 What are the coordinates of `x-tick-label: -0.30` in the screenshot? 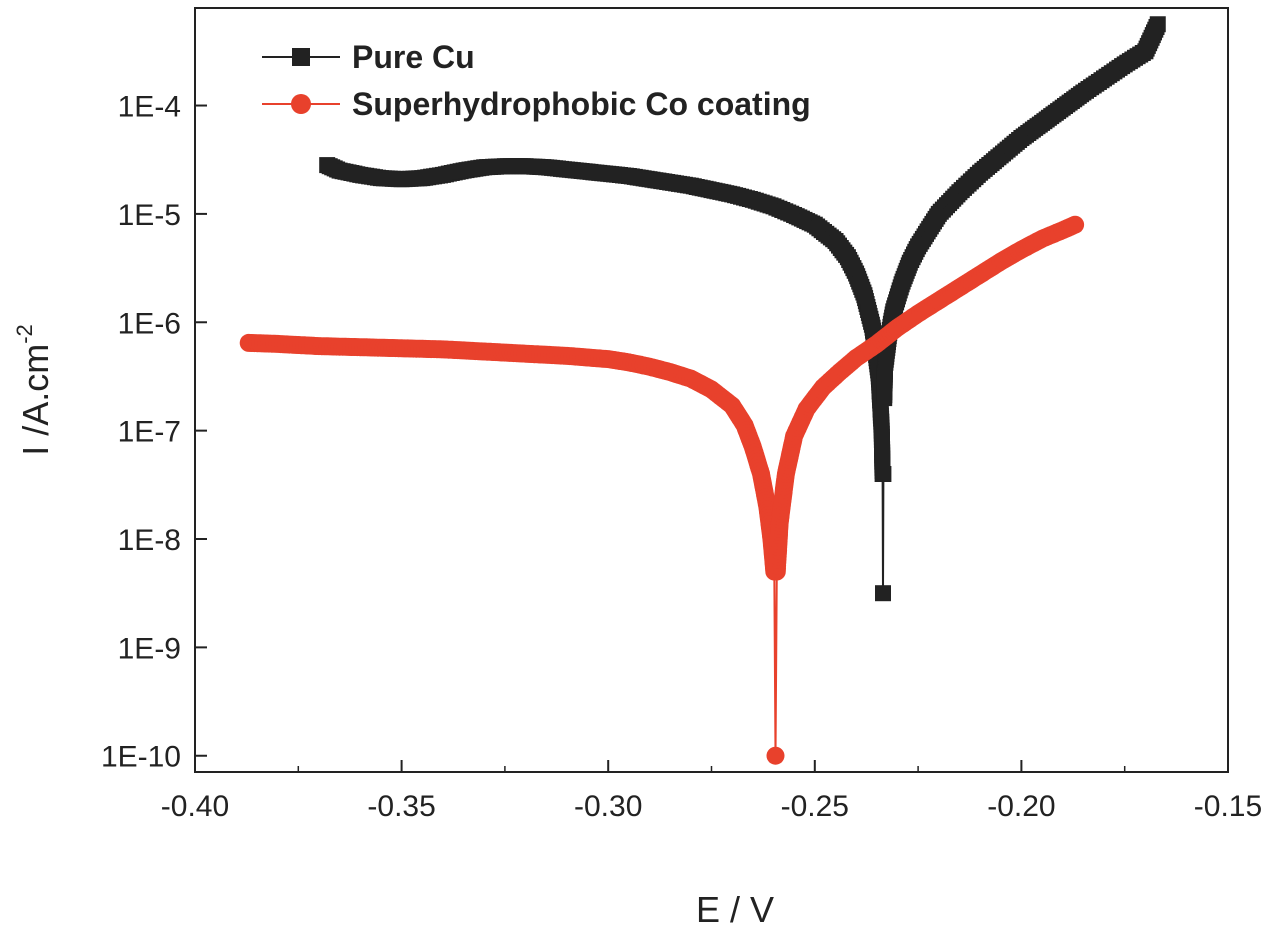 It's located at (608, 806).